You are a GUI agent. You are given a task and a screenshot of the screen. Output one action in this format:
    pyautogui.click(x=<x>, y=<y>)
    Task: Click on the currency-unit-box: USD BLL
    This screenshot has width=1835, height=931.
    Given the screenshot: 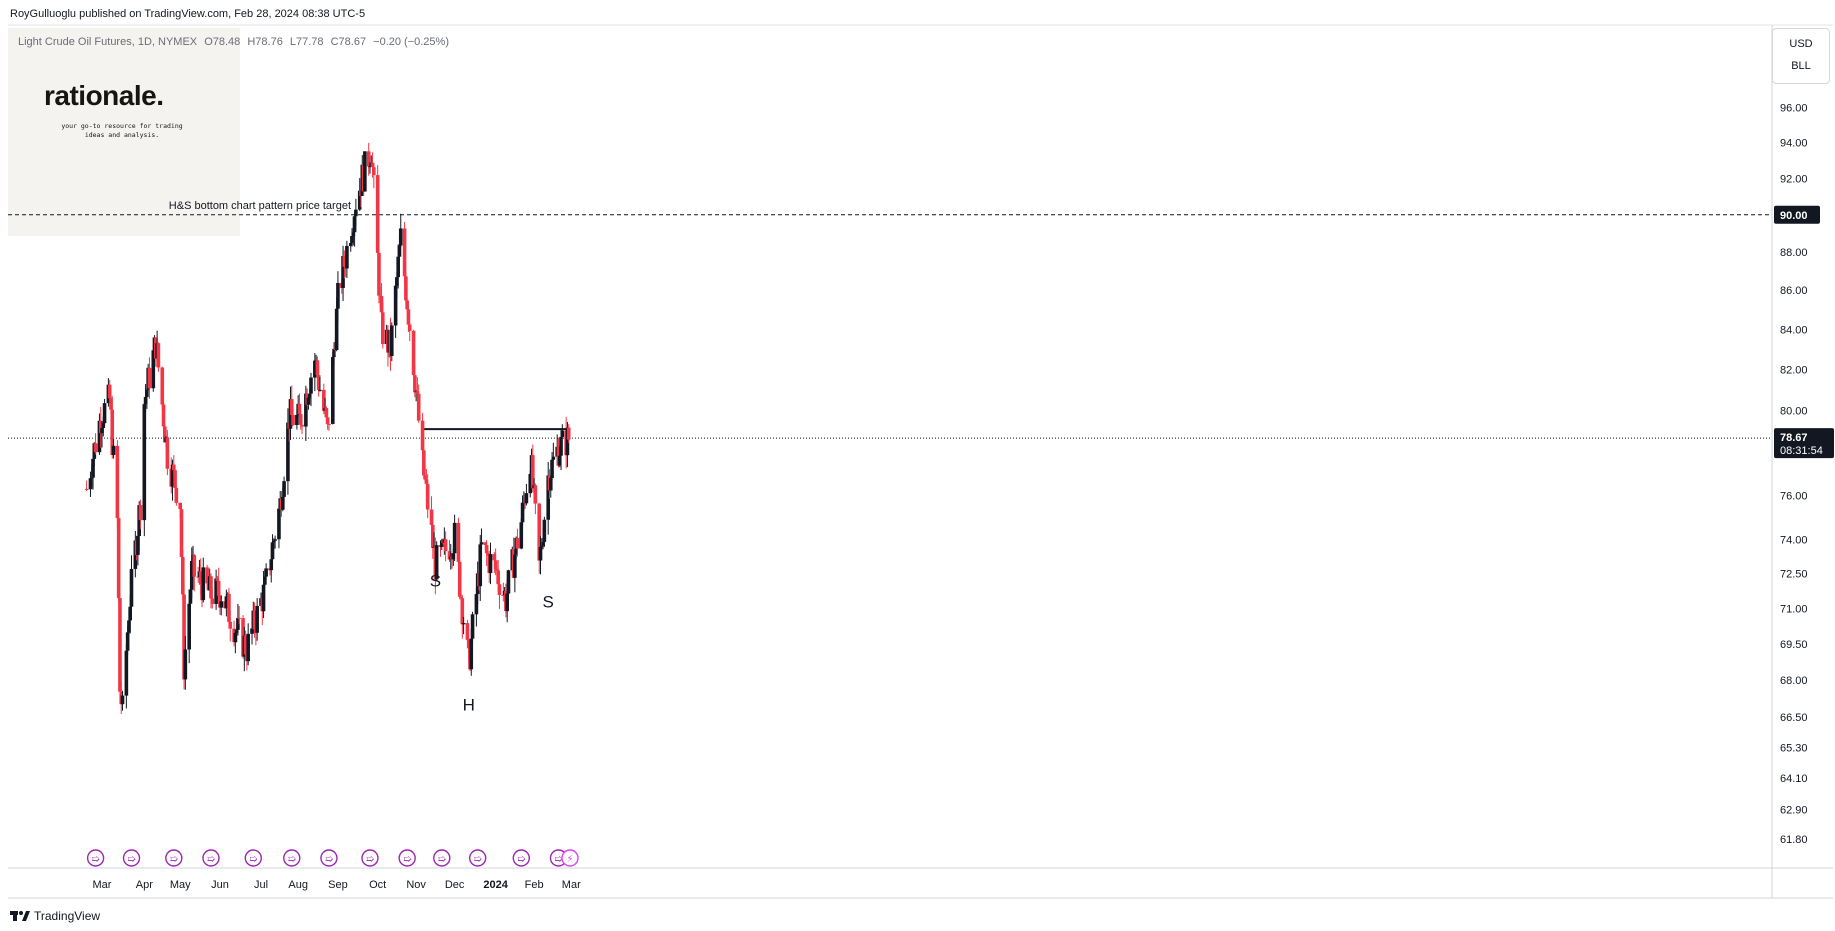 What is the action you would take?
    pyautogui.click(x=1801, y=56)
    